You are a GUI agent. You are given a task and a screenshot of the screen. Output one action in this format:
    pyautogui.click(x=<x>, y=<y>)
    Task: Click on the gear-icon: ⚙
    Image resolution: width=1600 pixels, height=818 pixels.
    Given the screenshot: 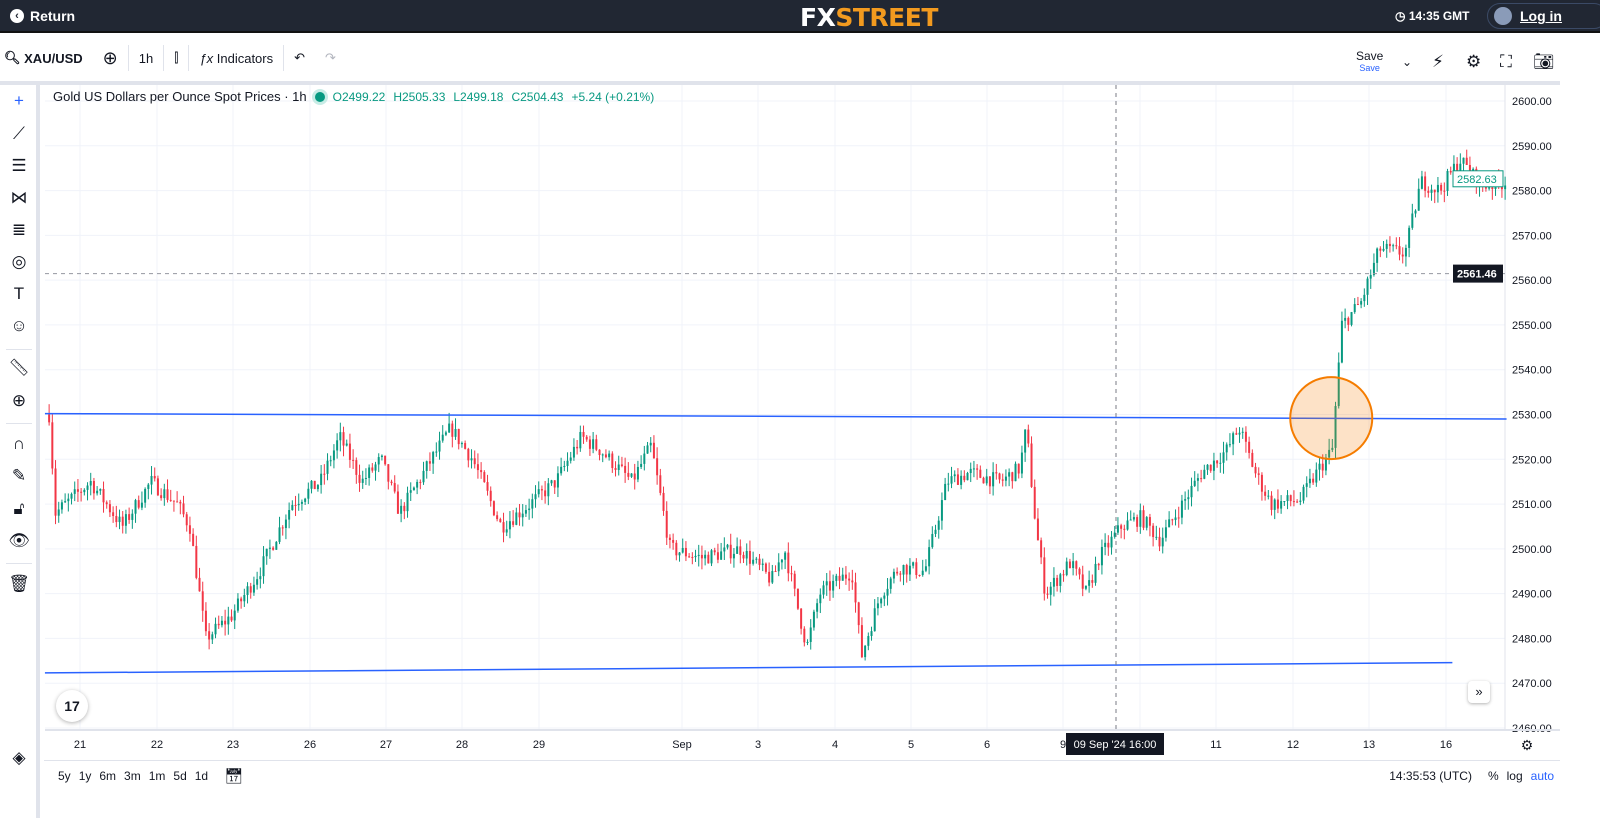 What is the action you would take?
    pyautogui.click(x=1474, y=61)
    